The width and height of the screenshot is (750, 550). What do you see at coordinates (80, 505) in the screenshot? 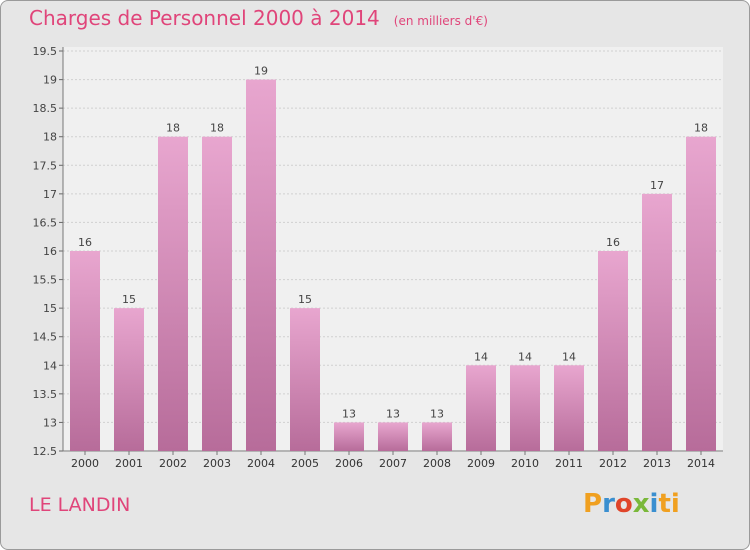
I see `commune-name: LE LANDIN` at bounding box center [80, 505].